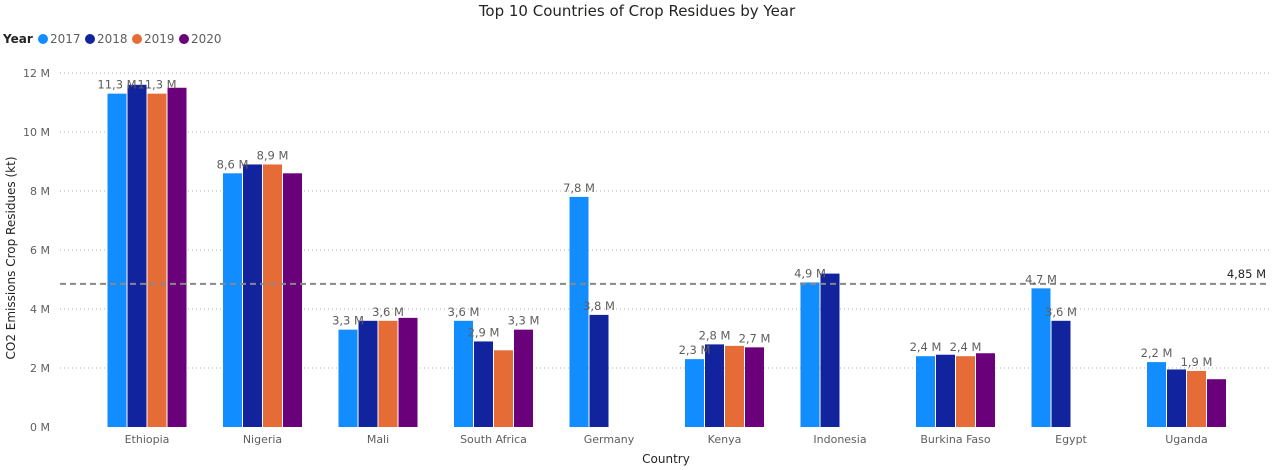  I want to click on bar-south-africa-2019, so click(503, 388).